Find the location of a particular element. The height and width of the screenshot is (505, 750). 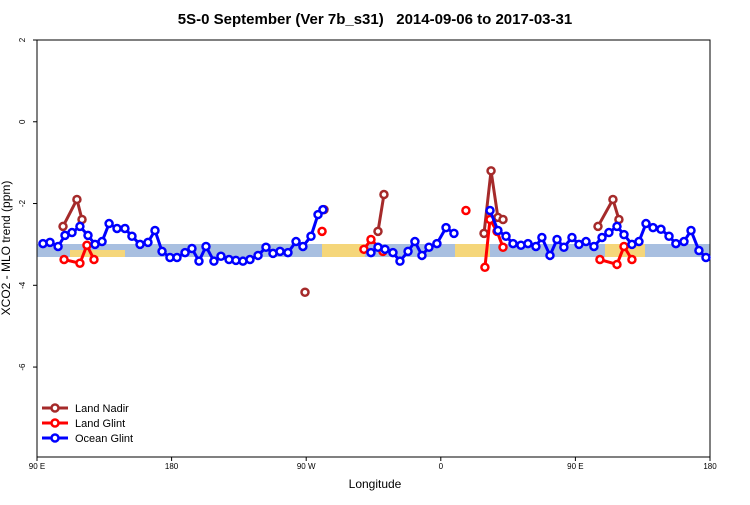

y-tick-label: 2 is located at coordinates (22, 39).